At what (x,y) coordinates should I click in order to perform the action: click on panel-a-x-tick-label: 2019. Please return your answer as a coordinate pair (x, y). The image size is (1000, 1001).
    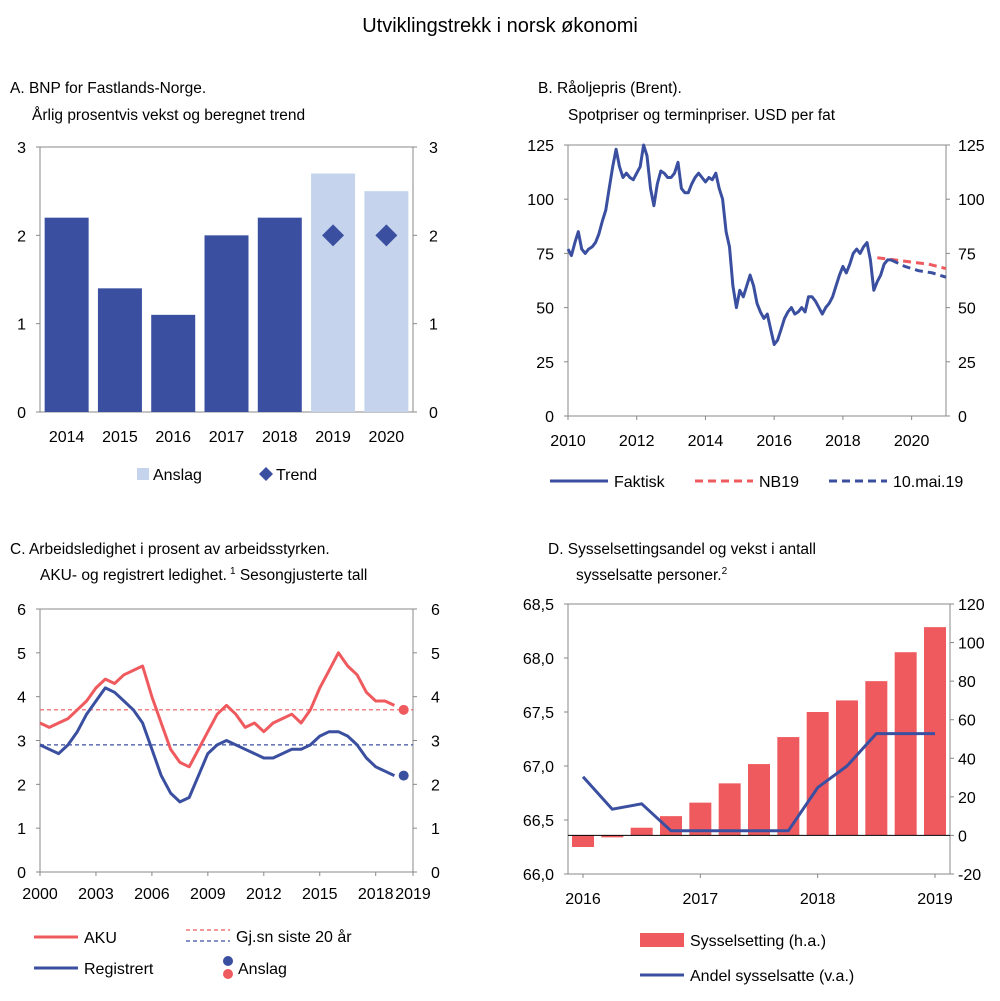
    Looking at the image, I should click on (333, 437).